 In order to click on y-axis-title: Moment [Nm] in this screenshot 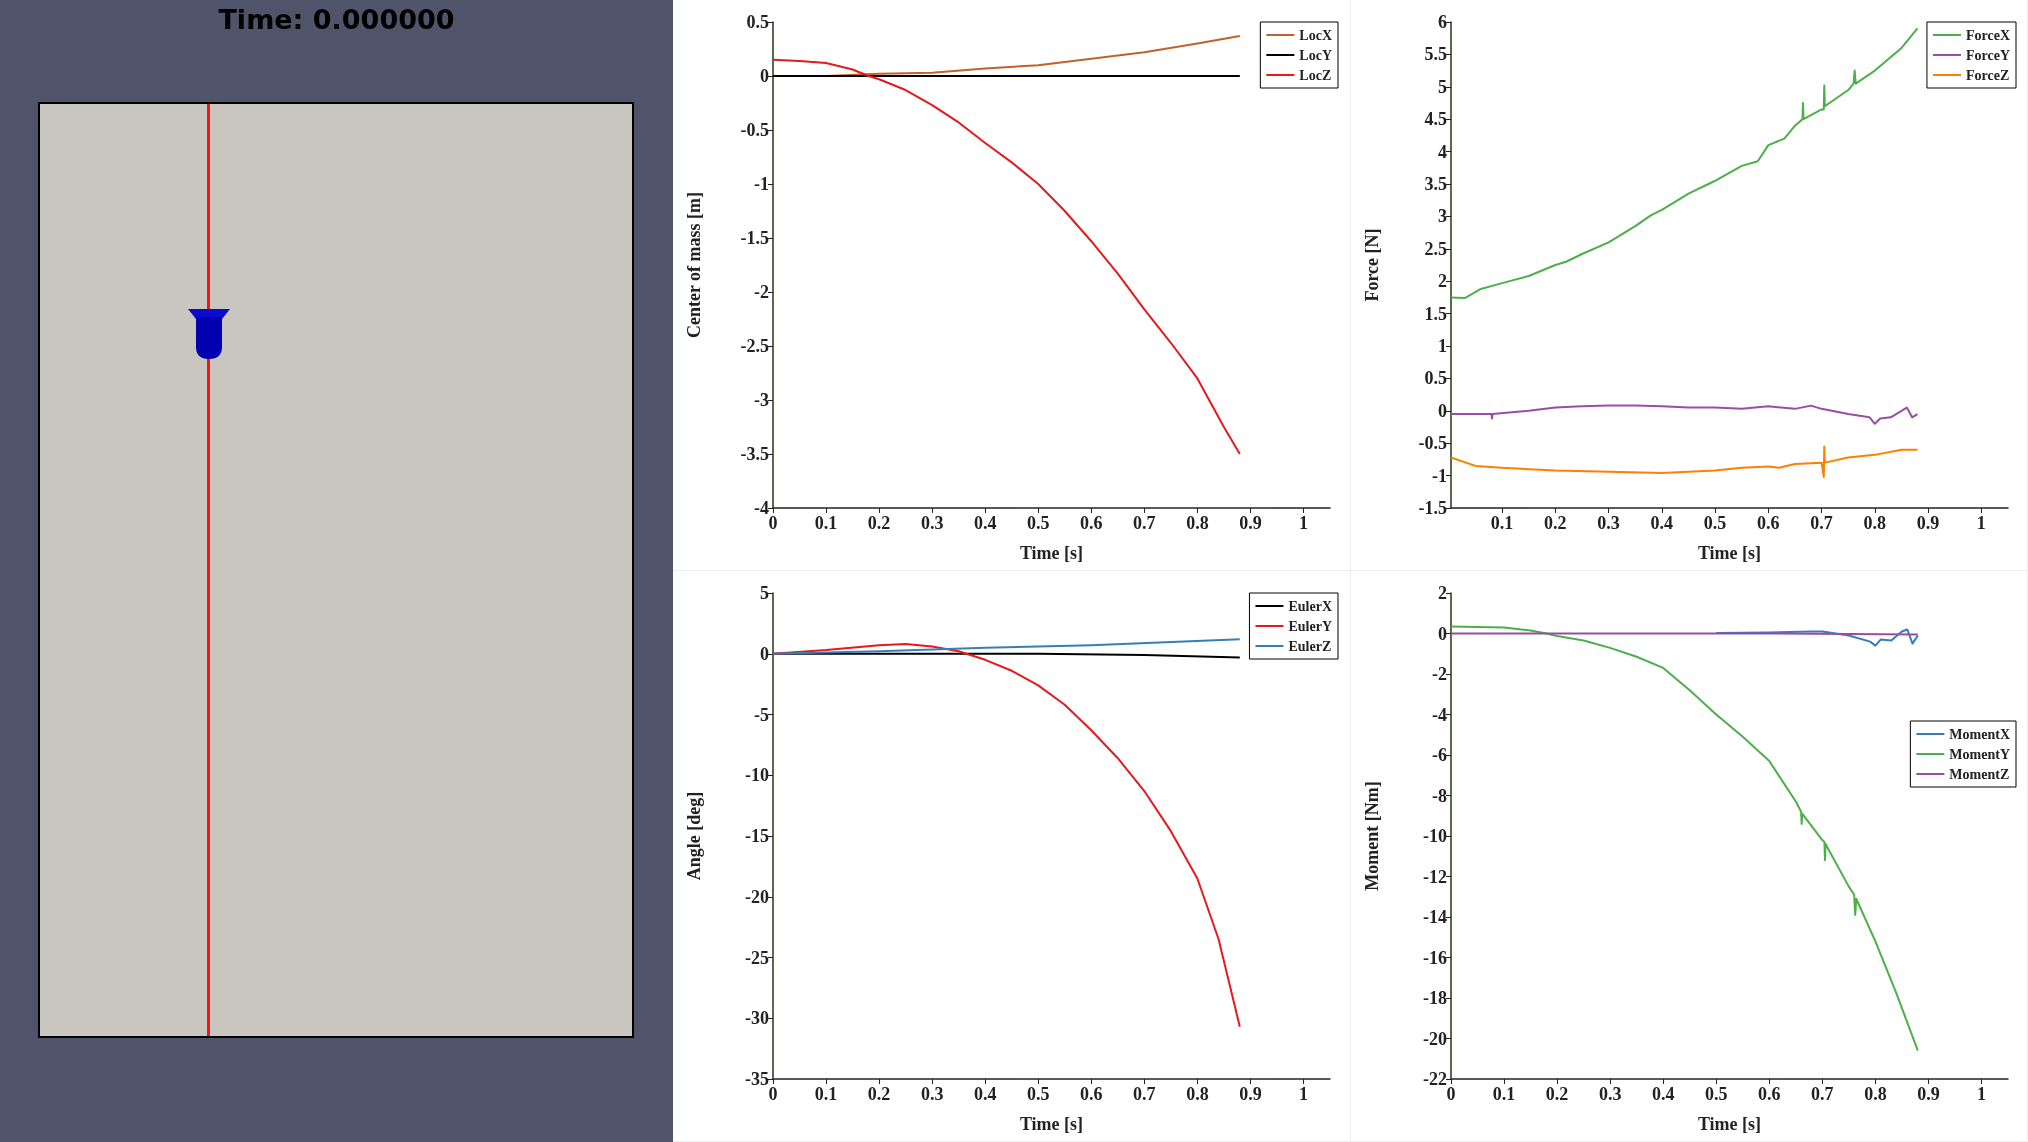, I will do `click(1371, 836)`.